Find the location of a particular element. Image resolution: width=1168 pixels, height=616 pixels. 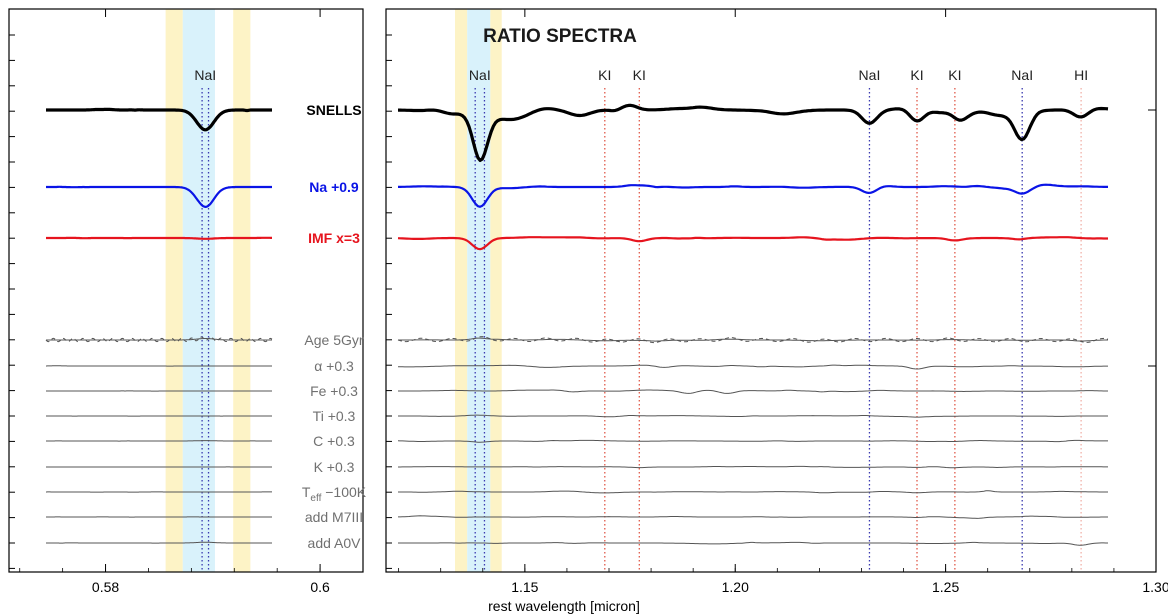

series-label: C +0.3 is located at coordinates (334, 441).